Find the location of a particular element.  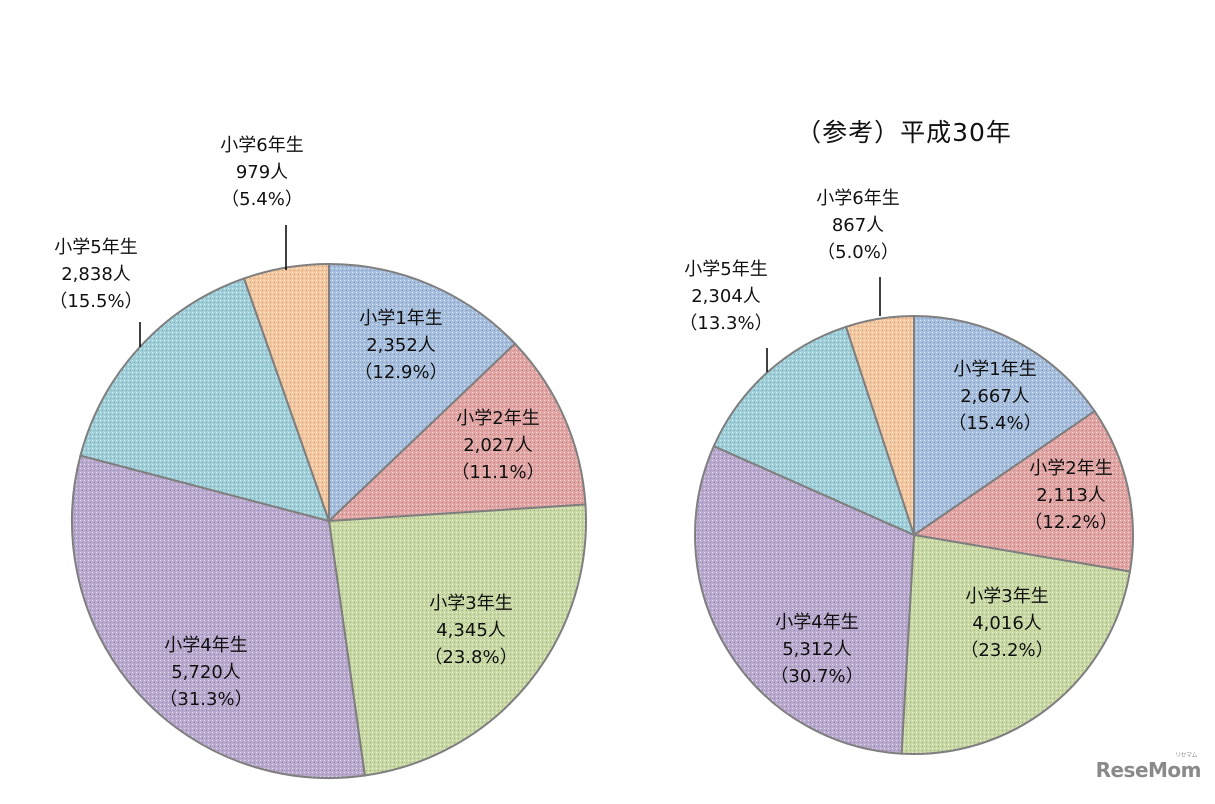

percentage: （31.3%） is located at coordinates (206, 699).